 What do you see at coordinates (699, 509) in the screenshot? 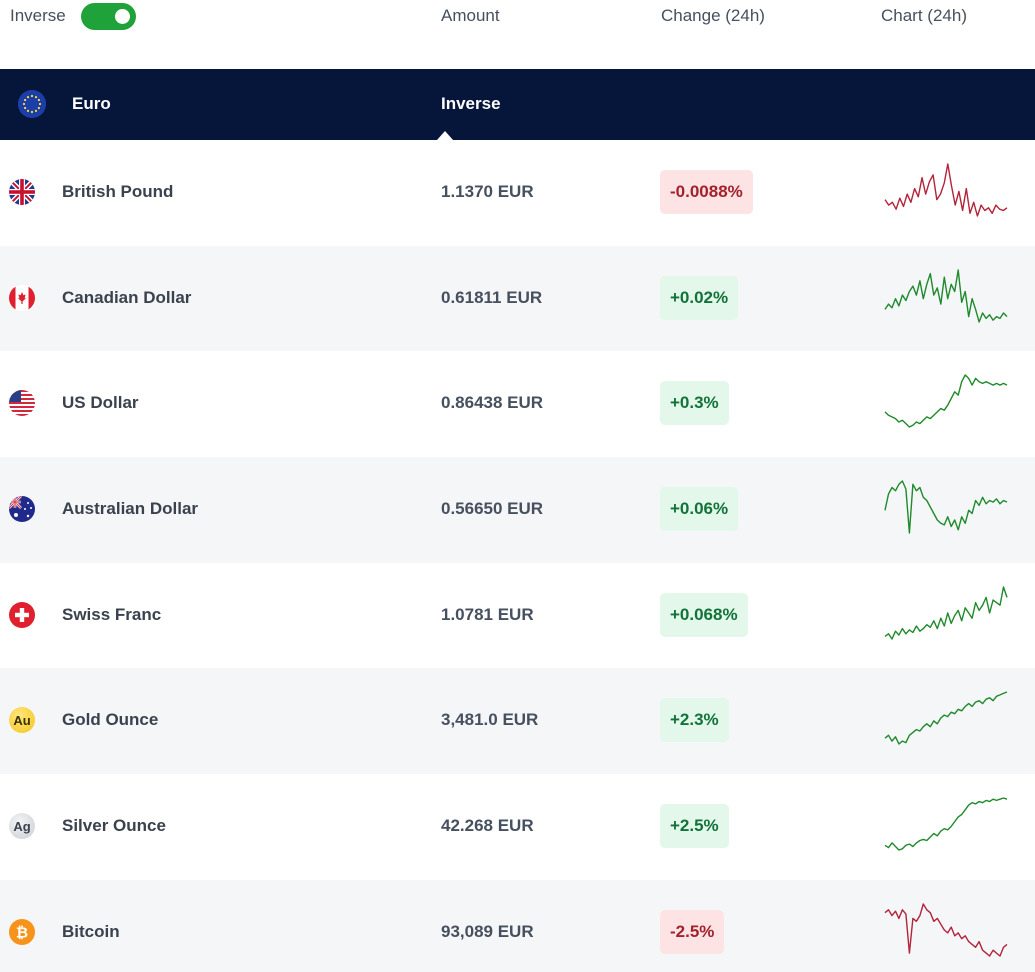
I see `change-badge: +0.06%` at bounding box center [699, 509].